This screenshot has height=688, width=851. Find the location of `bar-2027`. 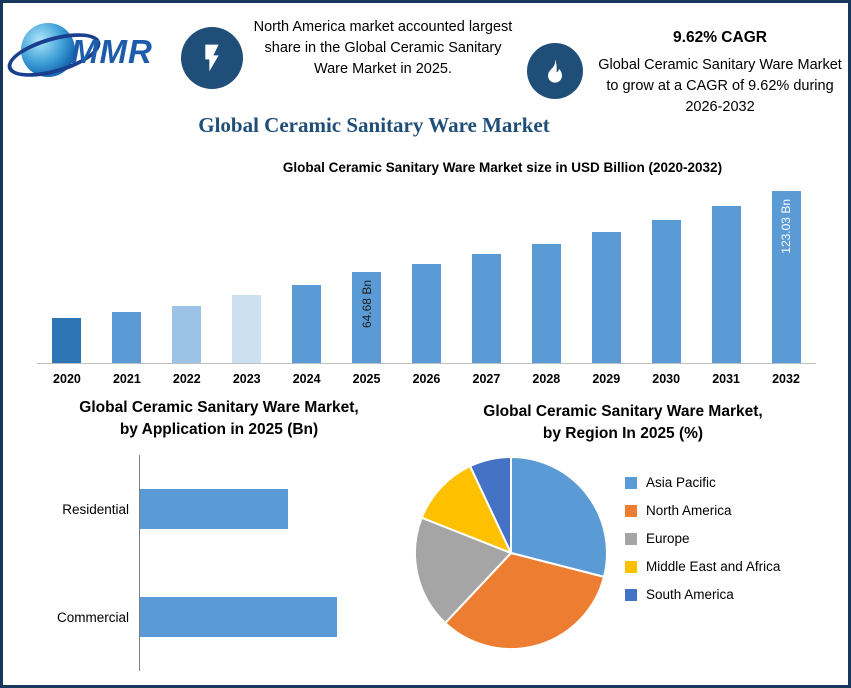

bar-2027 is located at coordinates (486, 275).